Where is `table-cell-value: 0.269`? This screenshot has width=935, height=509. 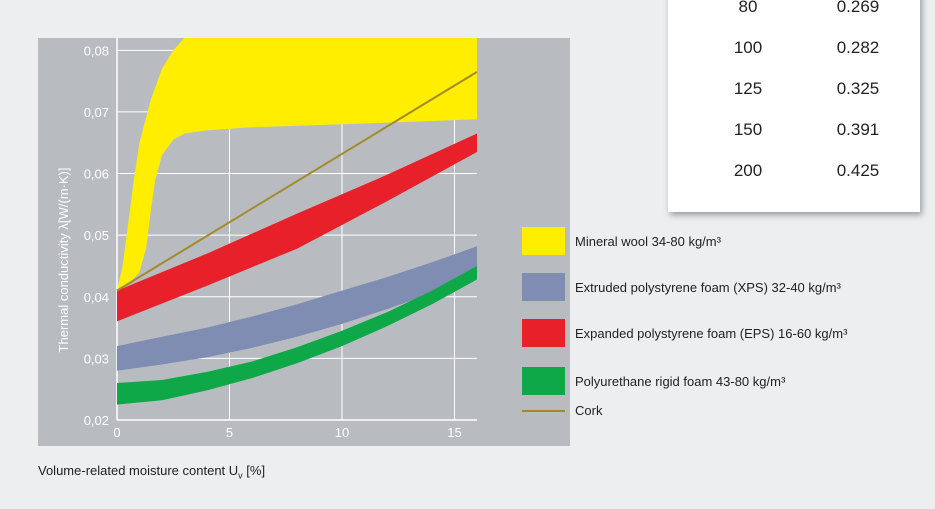
table-cell-value: 0.269 is located at coordinates (858, 8).